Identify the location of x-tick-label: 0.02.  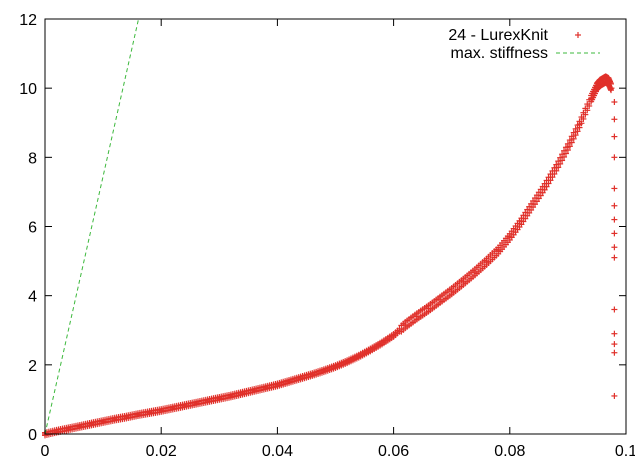
(161, 451).